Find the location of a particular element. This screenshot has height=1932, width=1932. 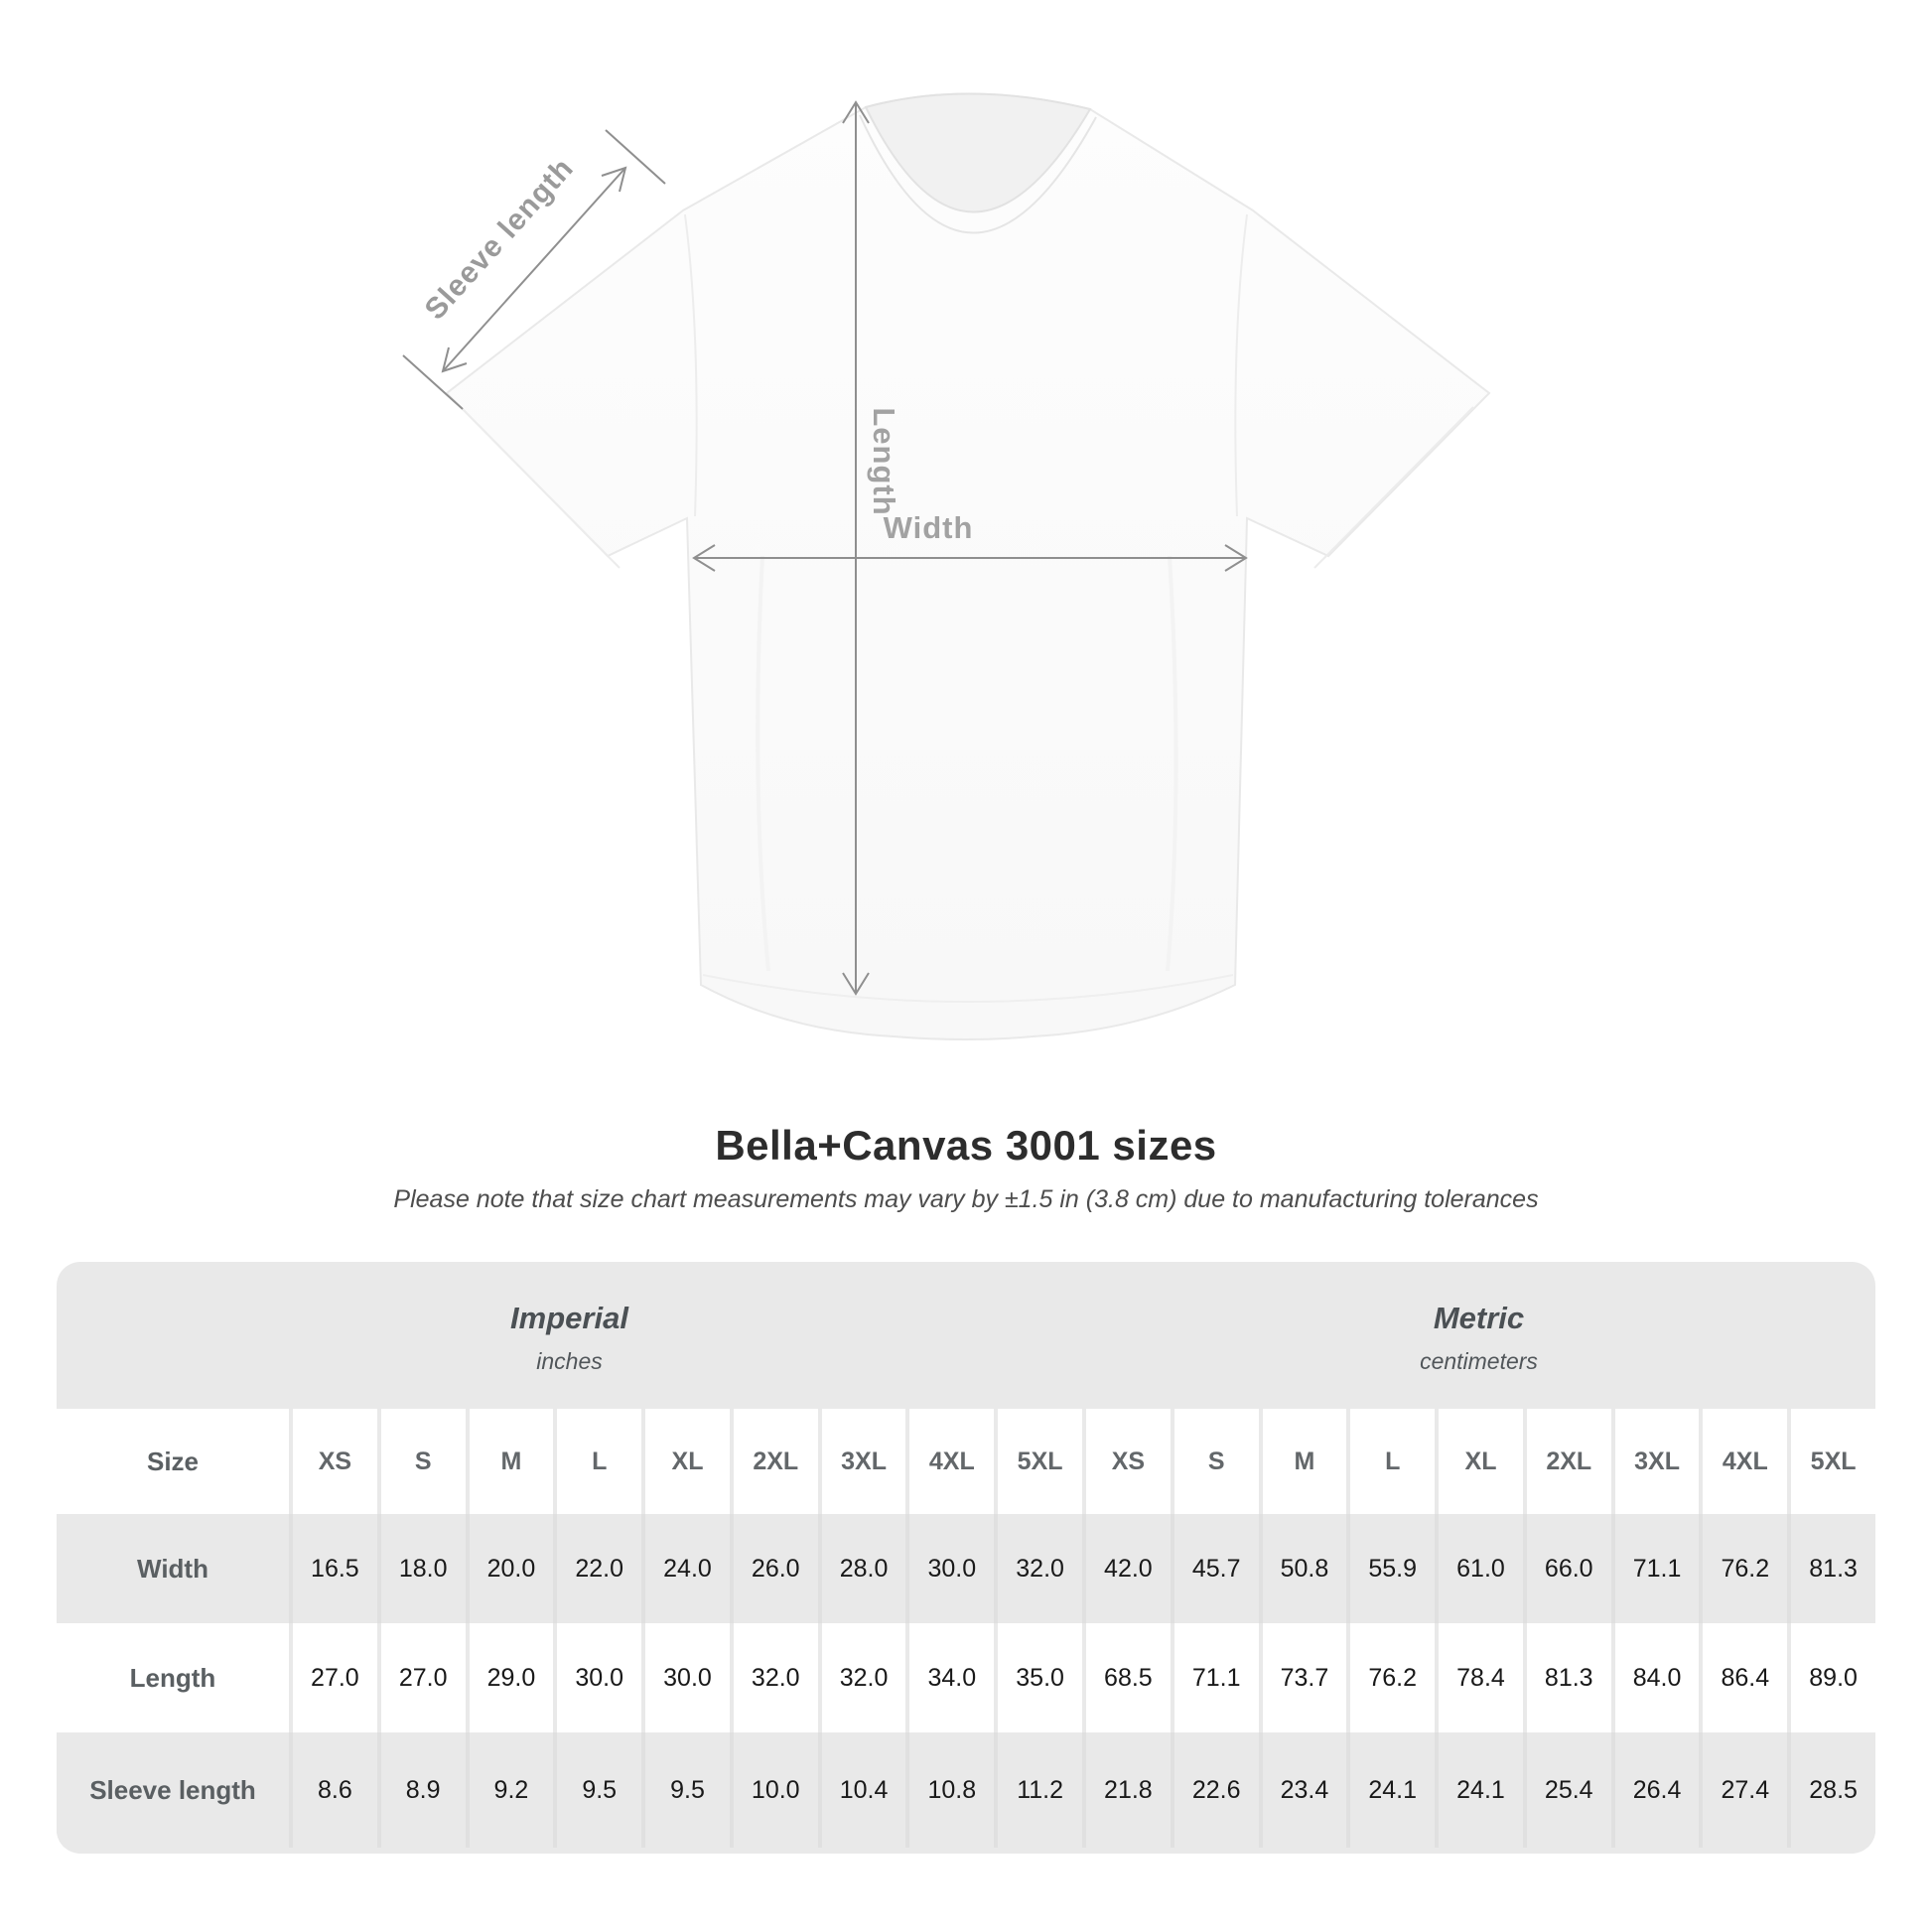

value-cell: 20.0 is located at coordinates (512, 1568).